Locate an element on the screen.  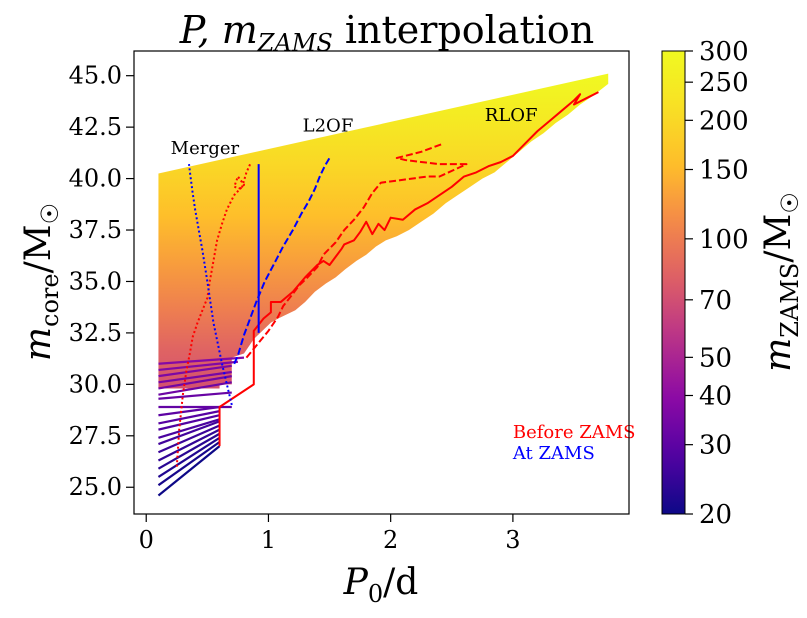
colorbar-tick-label: 70 is located at coordinates (715, 301).